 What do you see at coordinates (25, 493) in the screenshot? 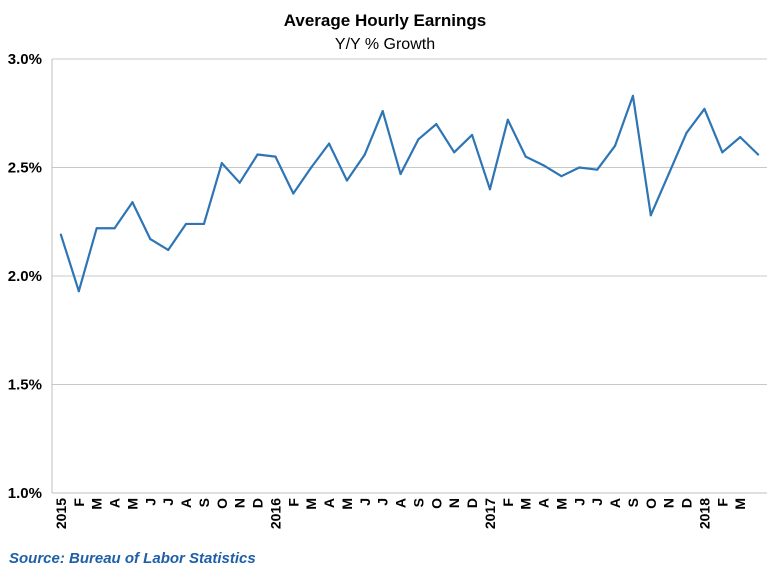
I see `y-tick-label: 1.0%` at bounding box center [25, 493].